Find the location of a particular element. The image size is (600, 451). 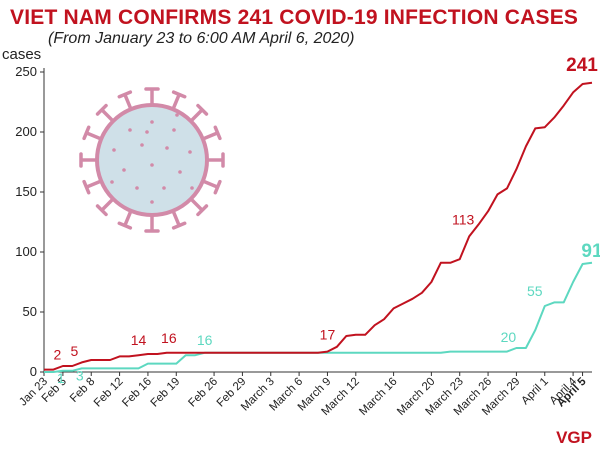

y-tick-label: 200 is located at coordinates (26, 131).